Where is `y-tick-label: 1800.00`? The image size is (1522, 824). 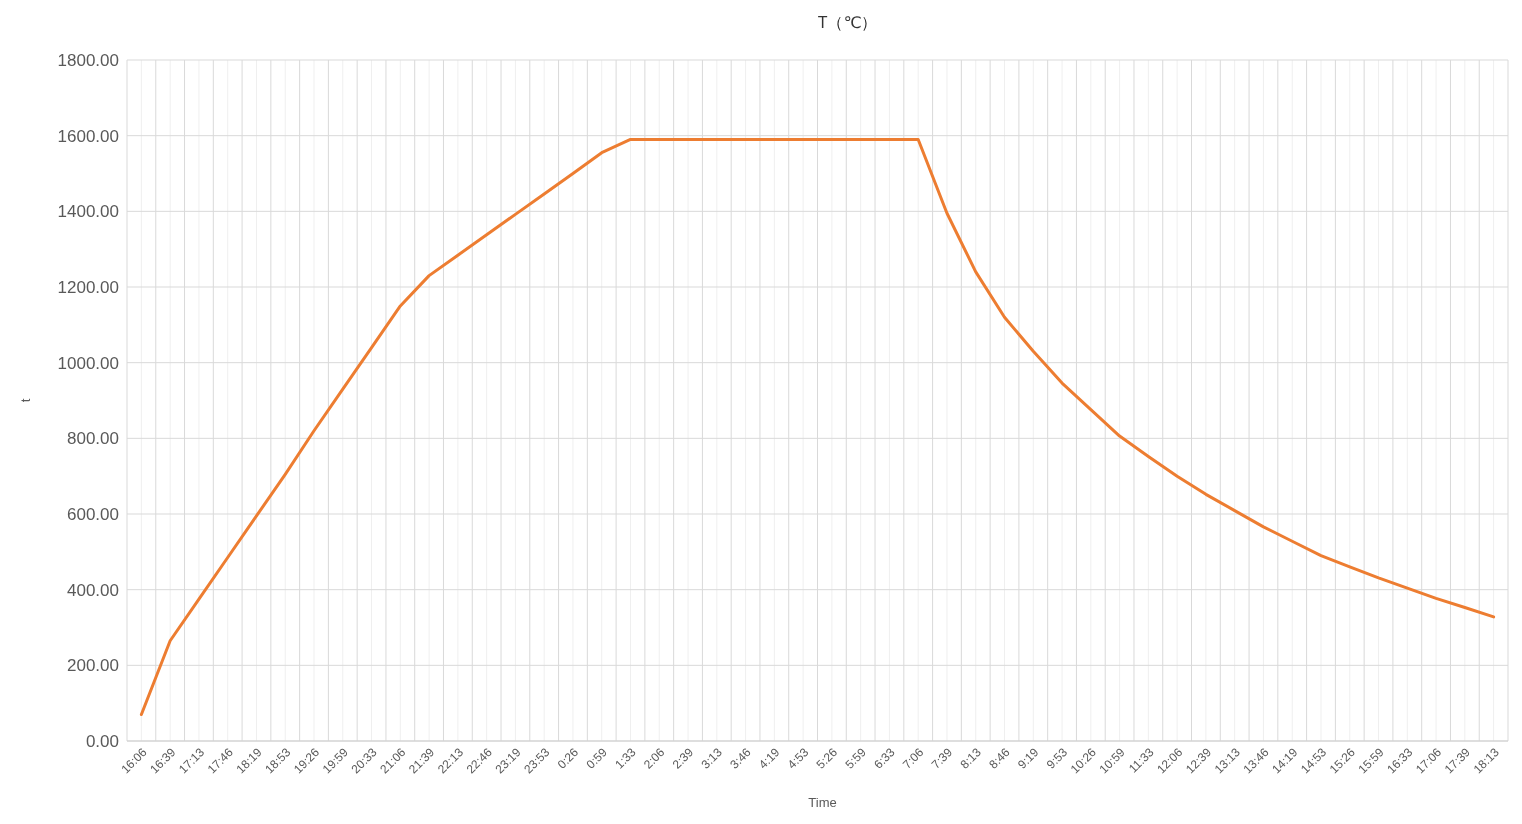
y-tick-label: 1800.00 is located at coordinates (88, 60).